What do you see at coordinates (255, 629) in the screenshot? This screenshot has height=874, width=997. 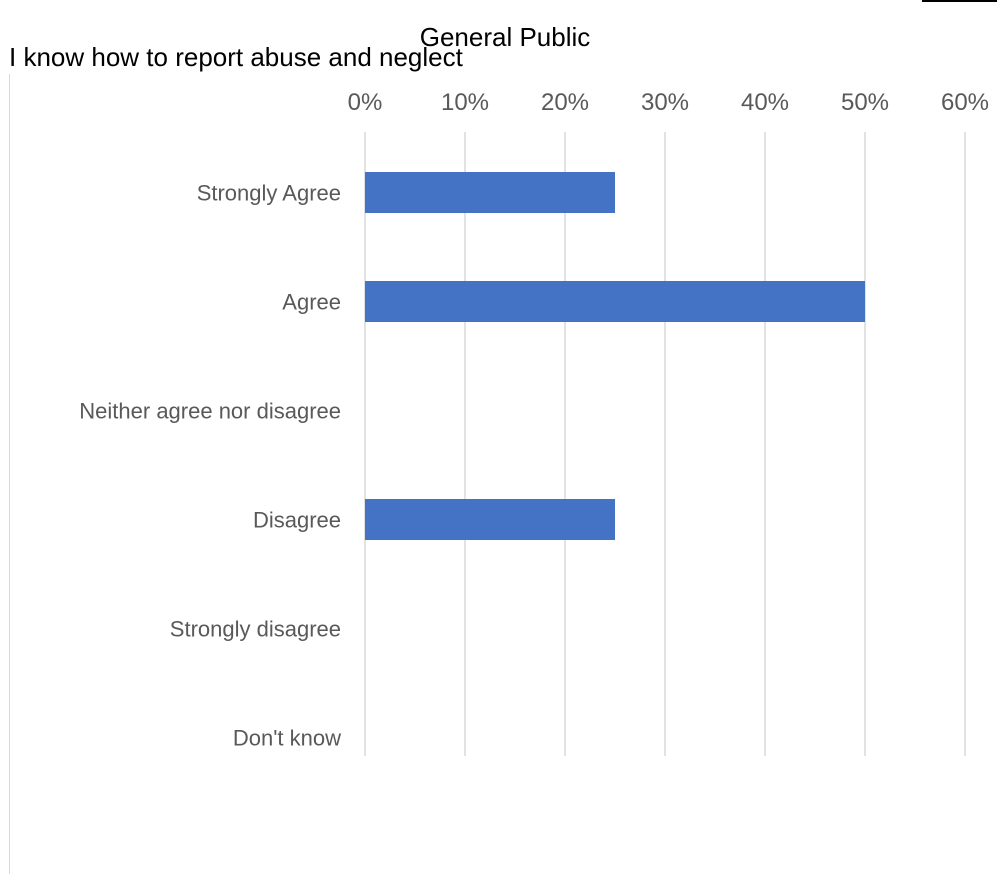 I see `category-label: Strongly disagree` at bounding box center [255, 629].